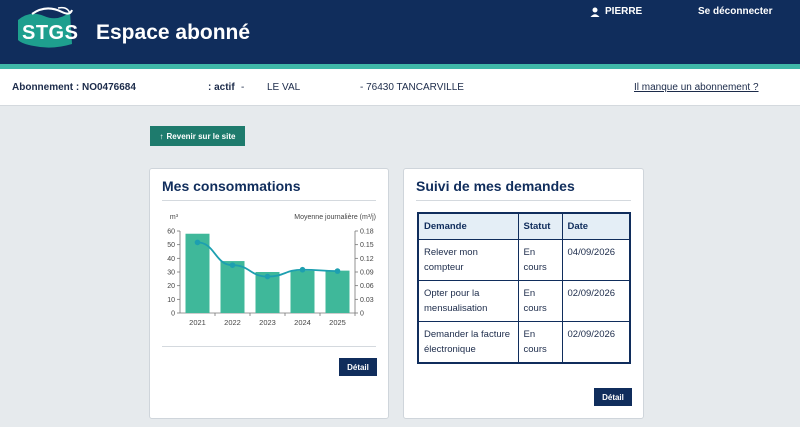 The height and width of the screenshot is (427, 800). What do you see at coordinates (231, 186) in the screenshot?
I see `consumption-title: Mes consommations` at bounding box center [231, 186].